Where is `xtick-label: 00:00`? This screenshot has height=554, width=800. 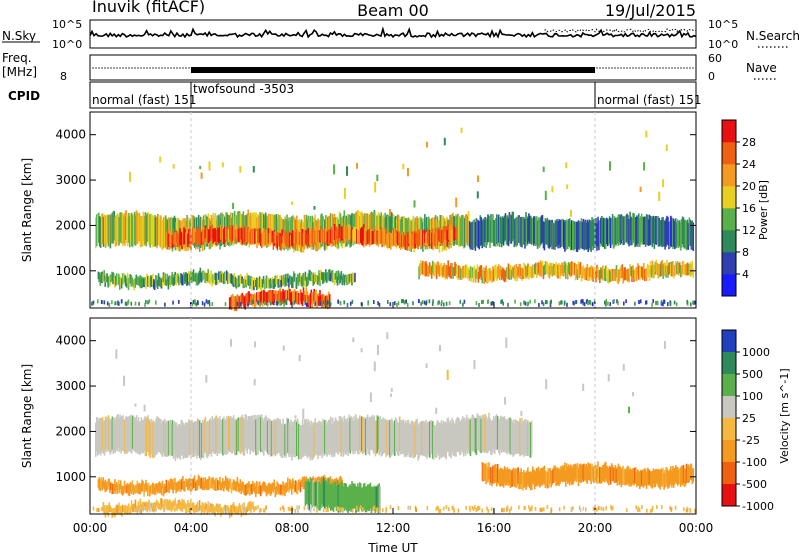 xtick-label: 00:00 is located at coordinates (90, 528).